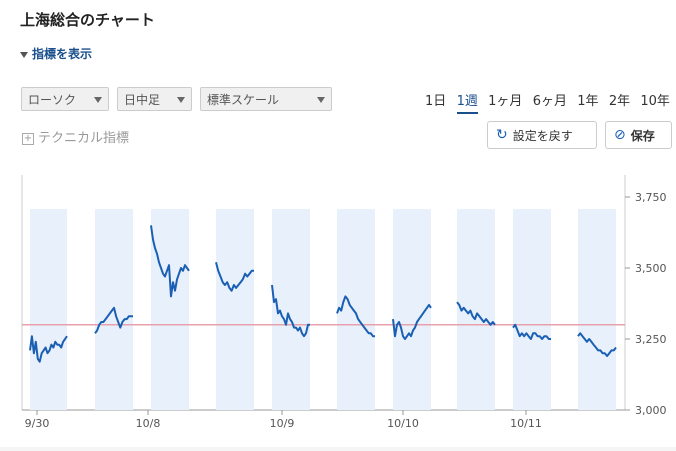  Describe the element at coordinates (502, 135) in the screenshot. I see `refresh-icon: ↻` at that location.